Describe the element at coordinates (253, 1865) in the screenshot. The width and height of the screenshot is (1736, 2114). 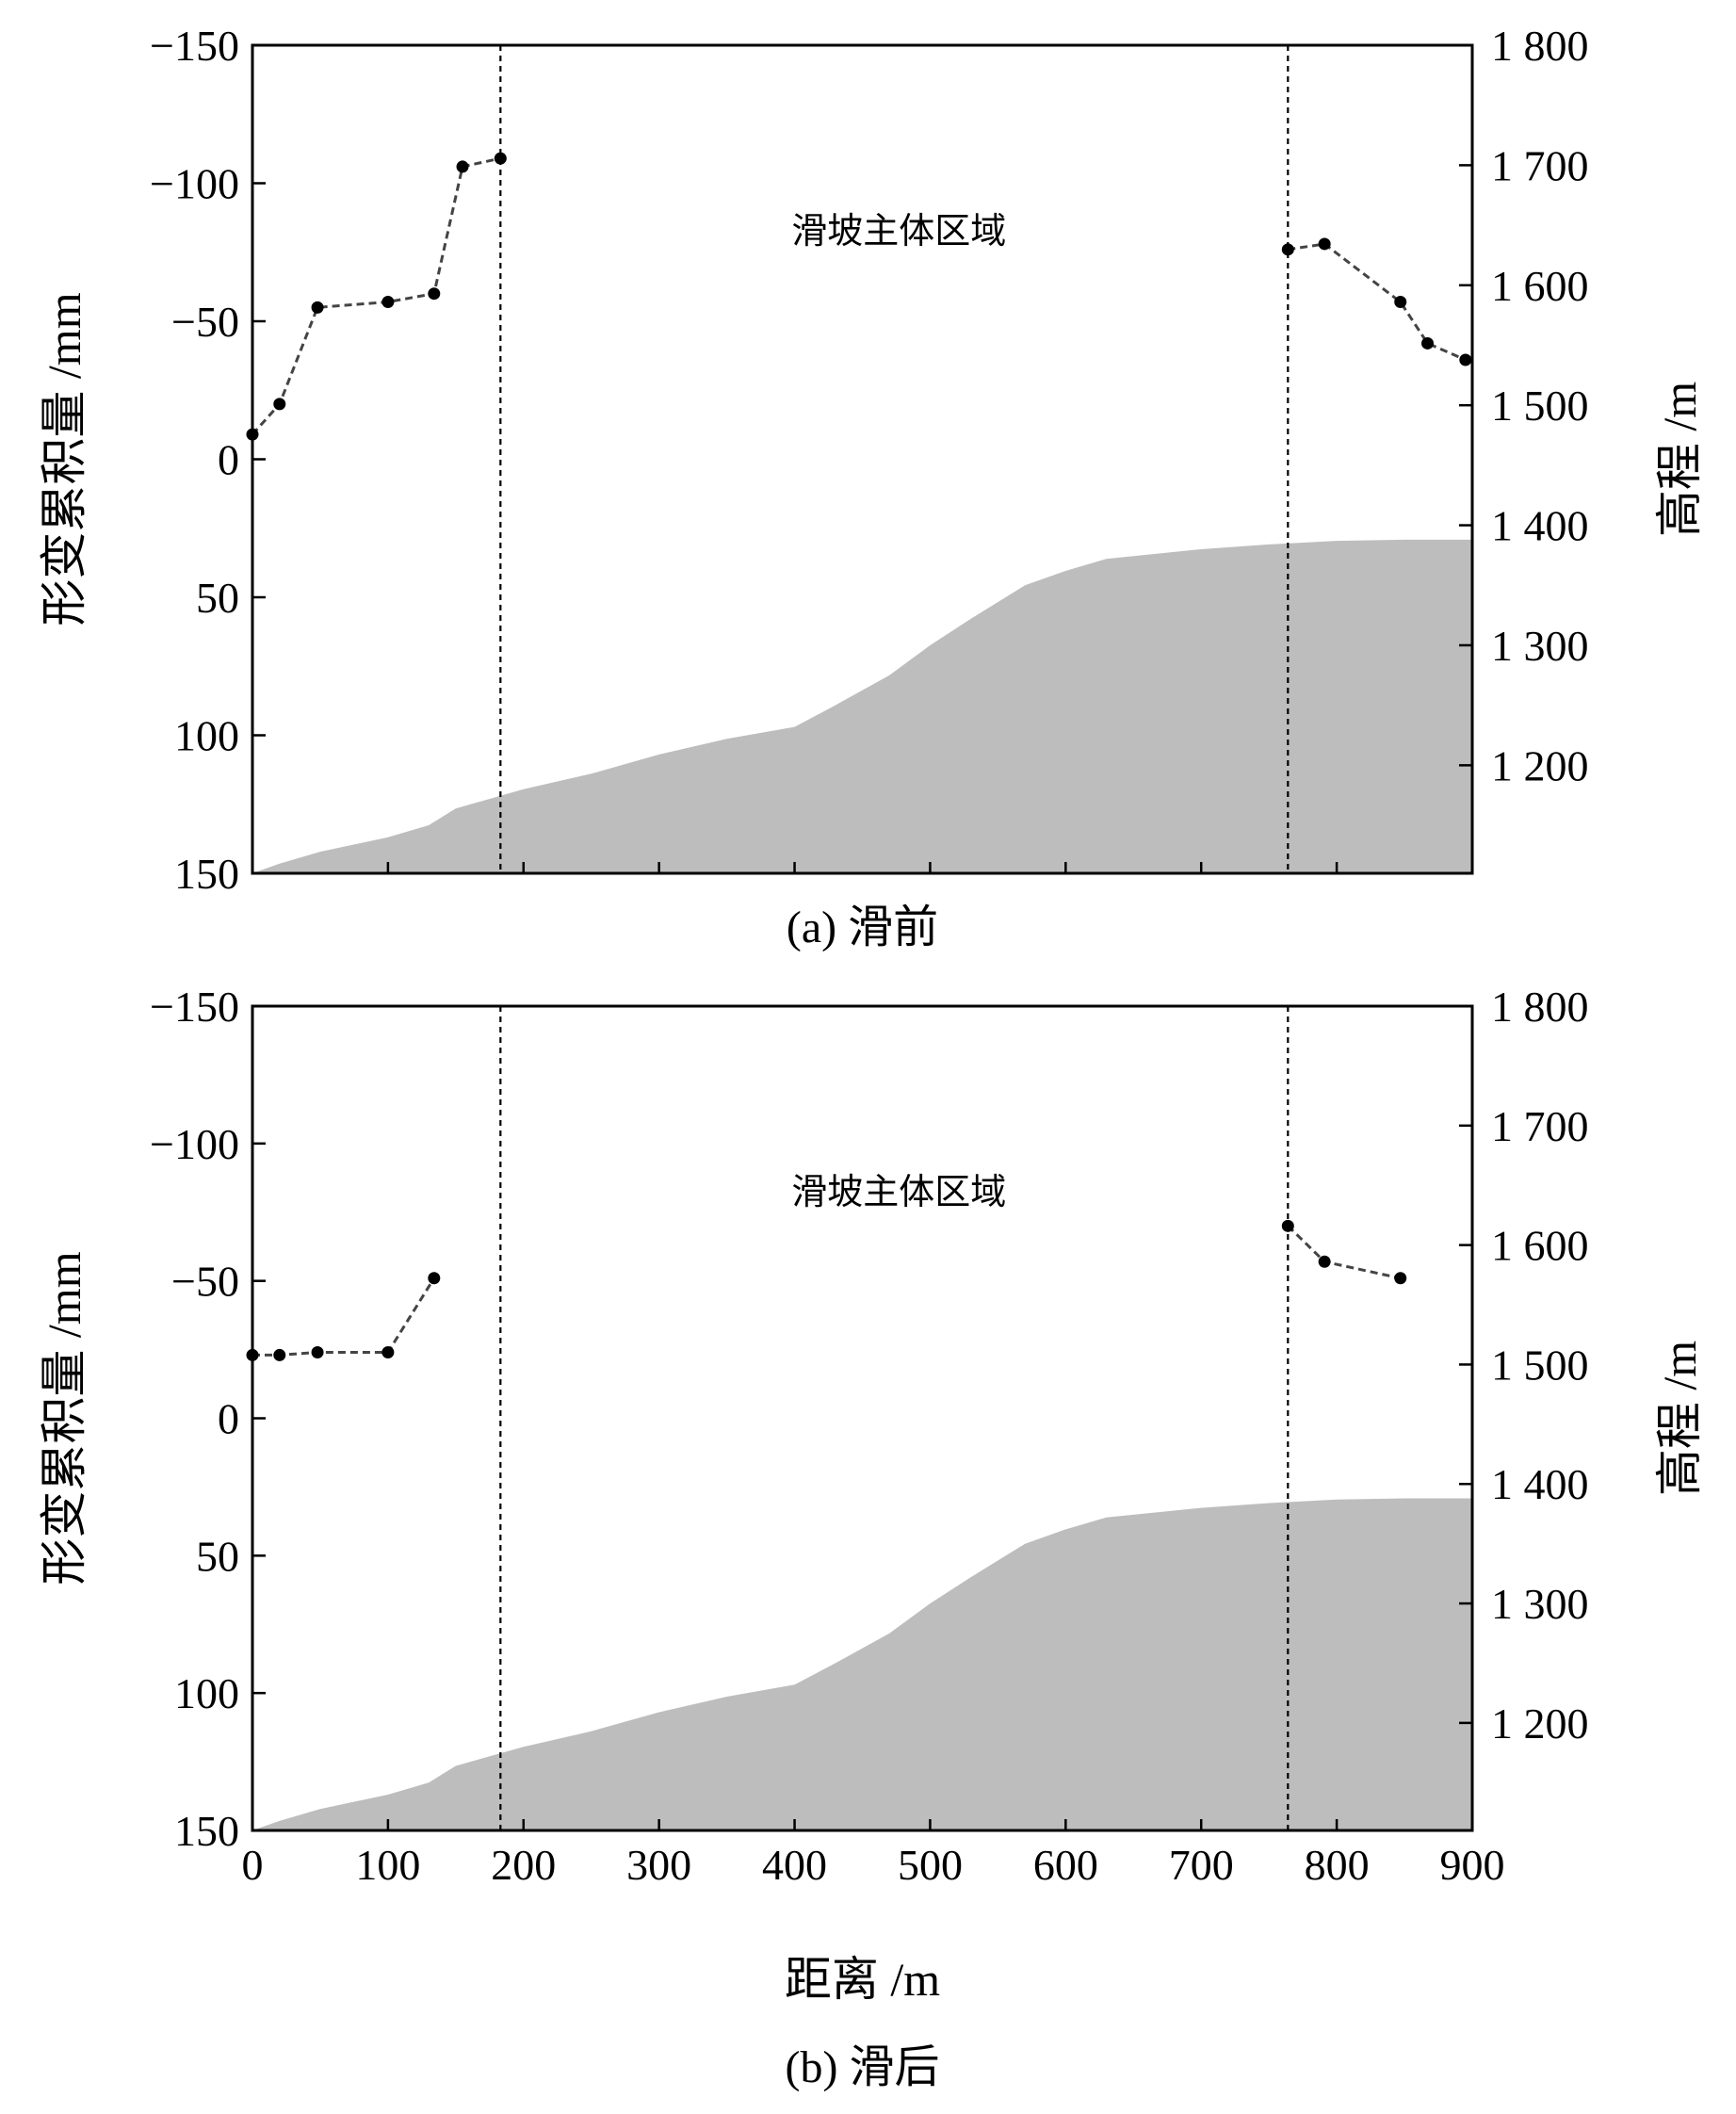
I see `x-tick-label: 0` at that location.